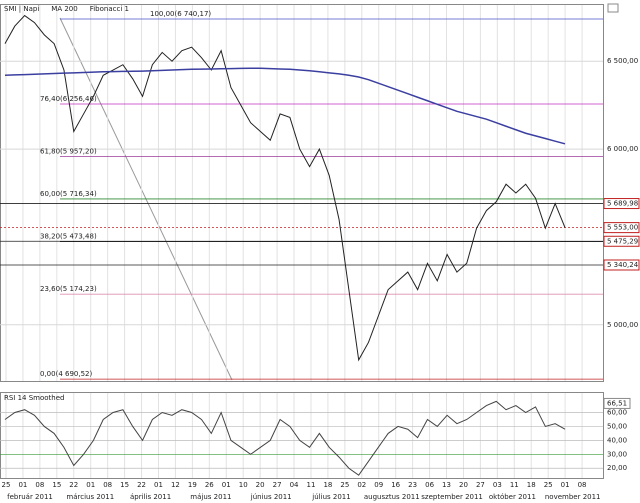  I want to click on fib-label: 100,00(6 740,17), so click(180, 14).